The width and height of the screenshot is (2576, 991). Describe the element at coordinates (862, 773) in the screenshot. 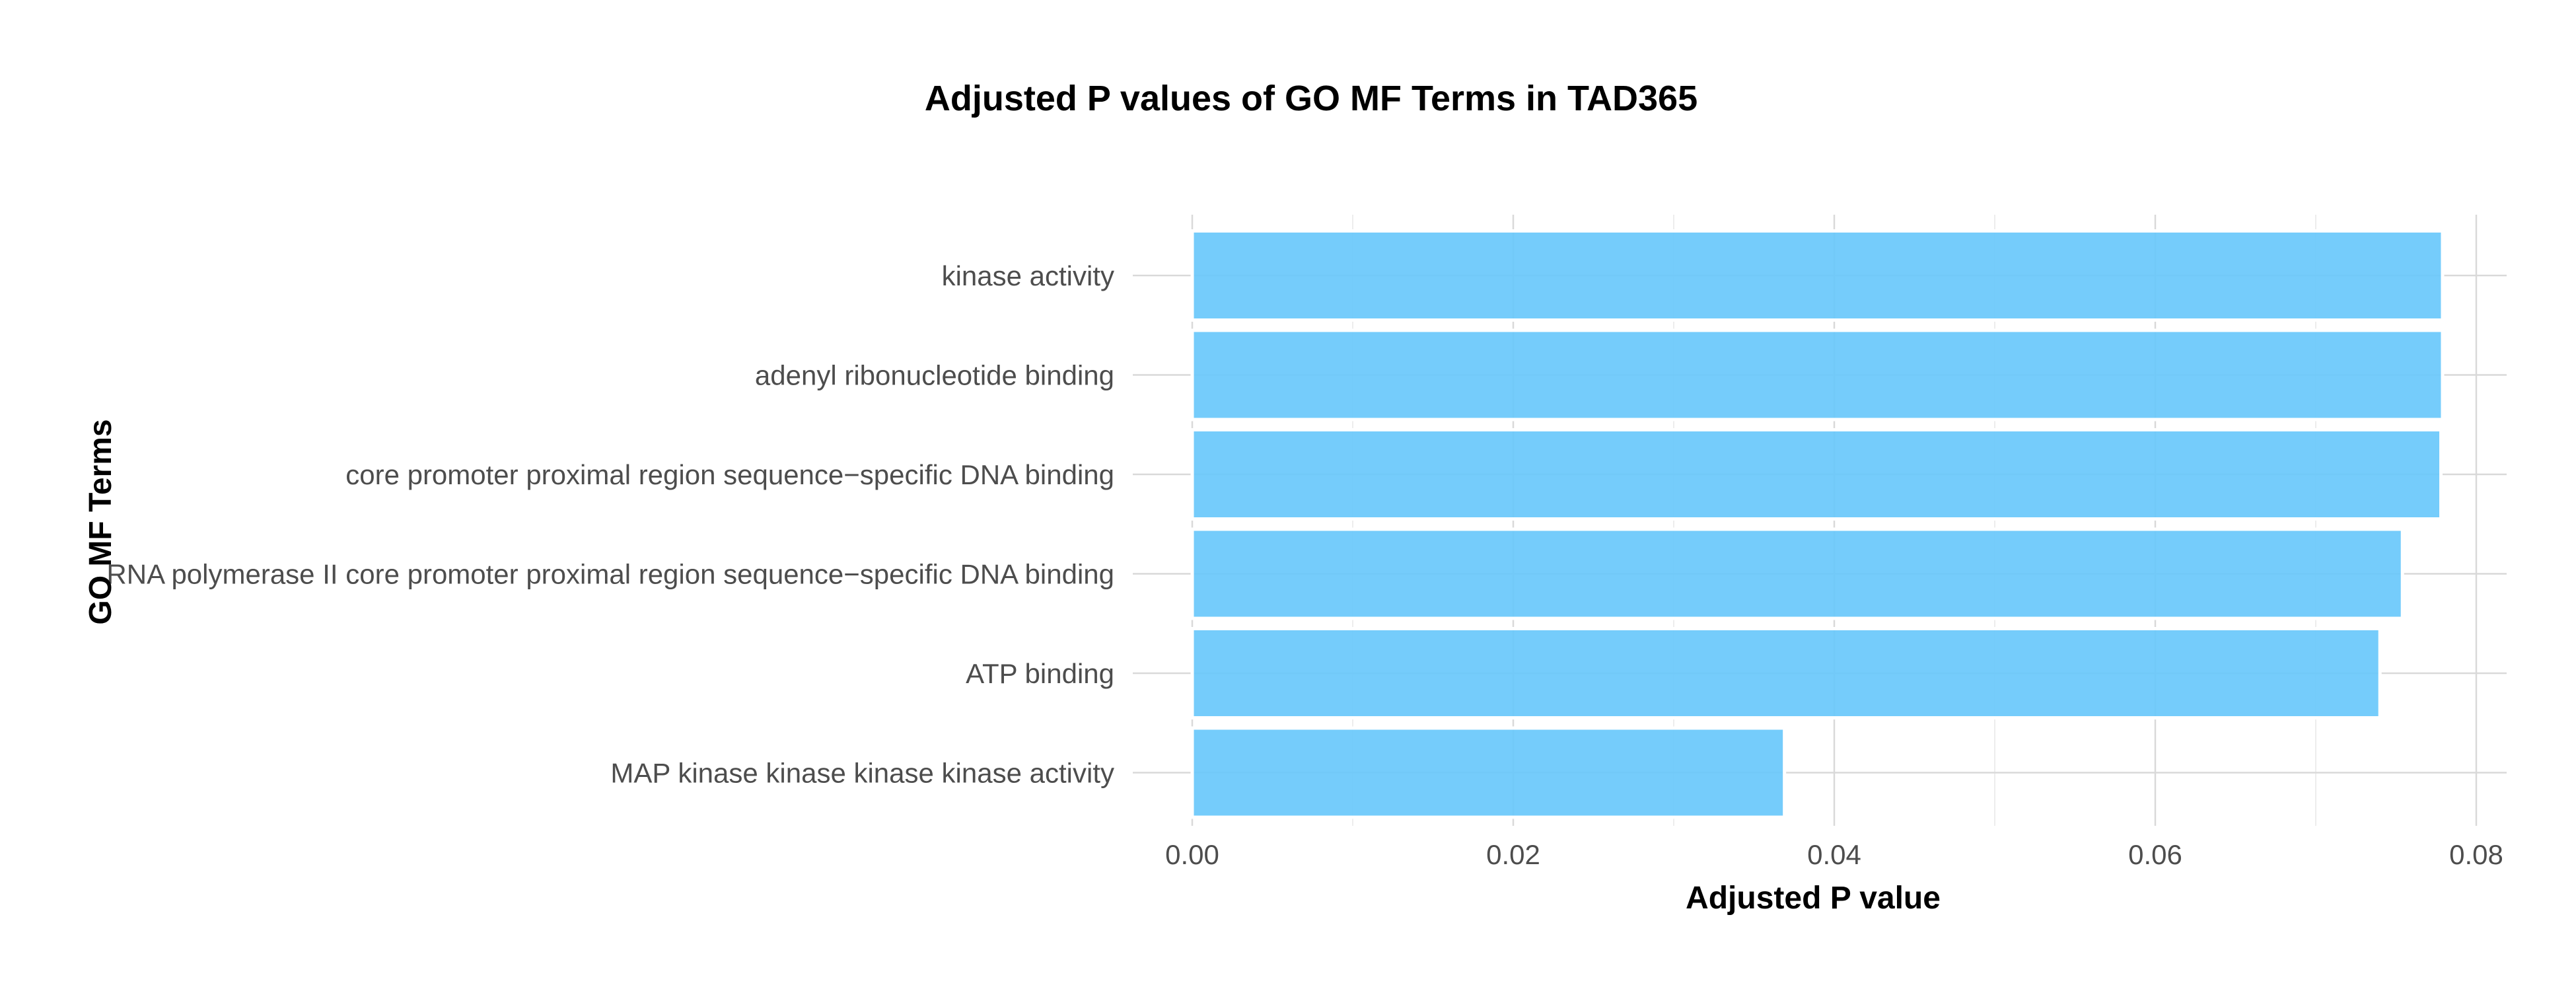

I see `y-tick-label: MAP kinase kinase kinase kinase activity` at that location.